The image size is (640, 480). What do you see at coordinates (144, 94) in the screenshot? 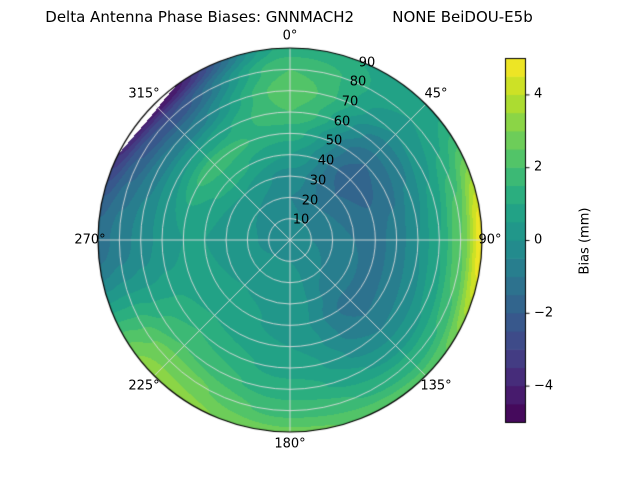
I see `theta-tick-label-315: 315°` at bounding box center [144, 94].